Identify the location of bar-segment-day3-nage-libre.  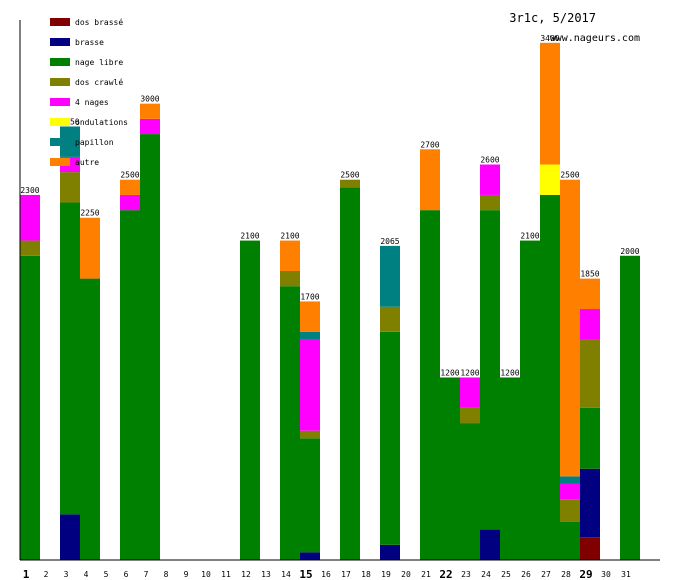
(70, 358).